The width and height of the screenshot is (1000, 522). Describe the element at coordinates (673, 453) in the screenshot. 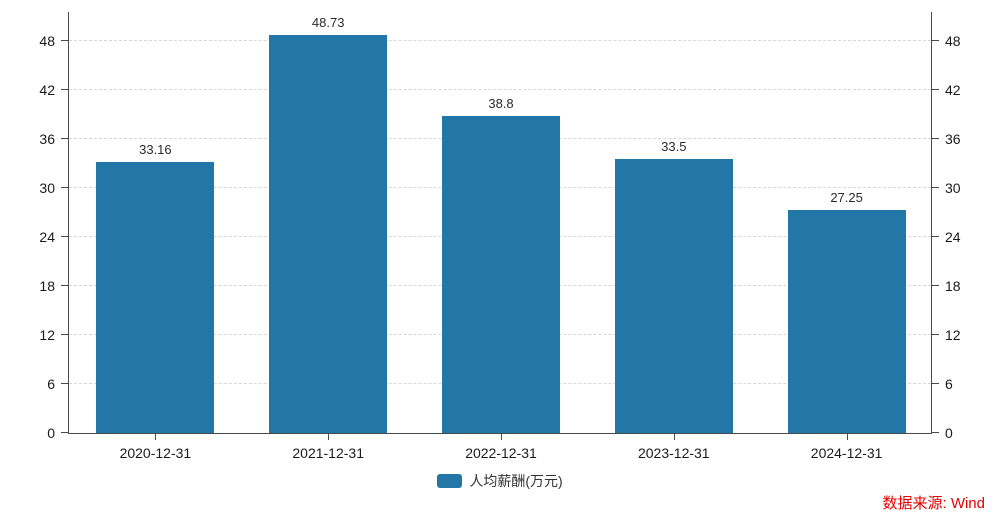

I see `x-axis-label: 2023-12-31` at that location.